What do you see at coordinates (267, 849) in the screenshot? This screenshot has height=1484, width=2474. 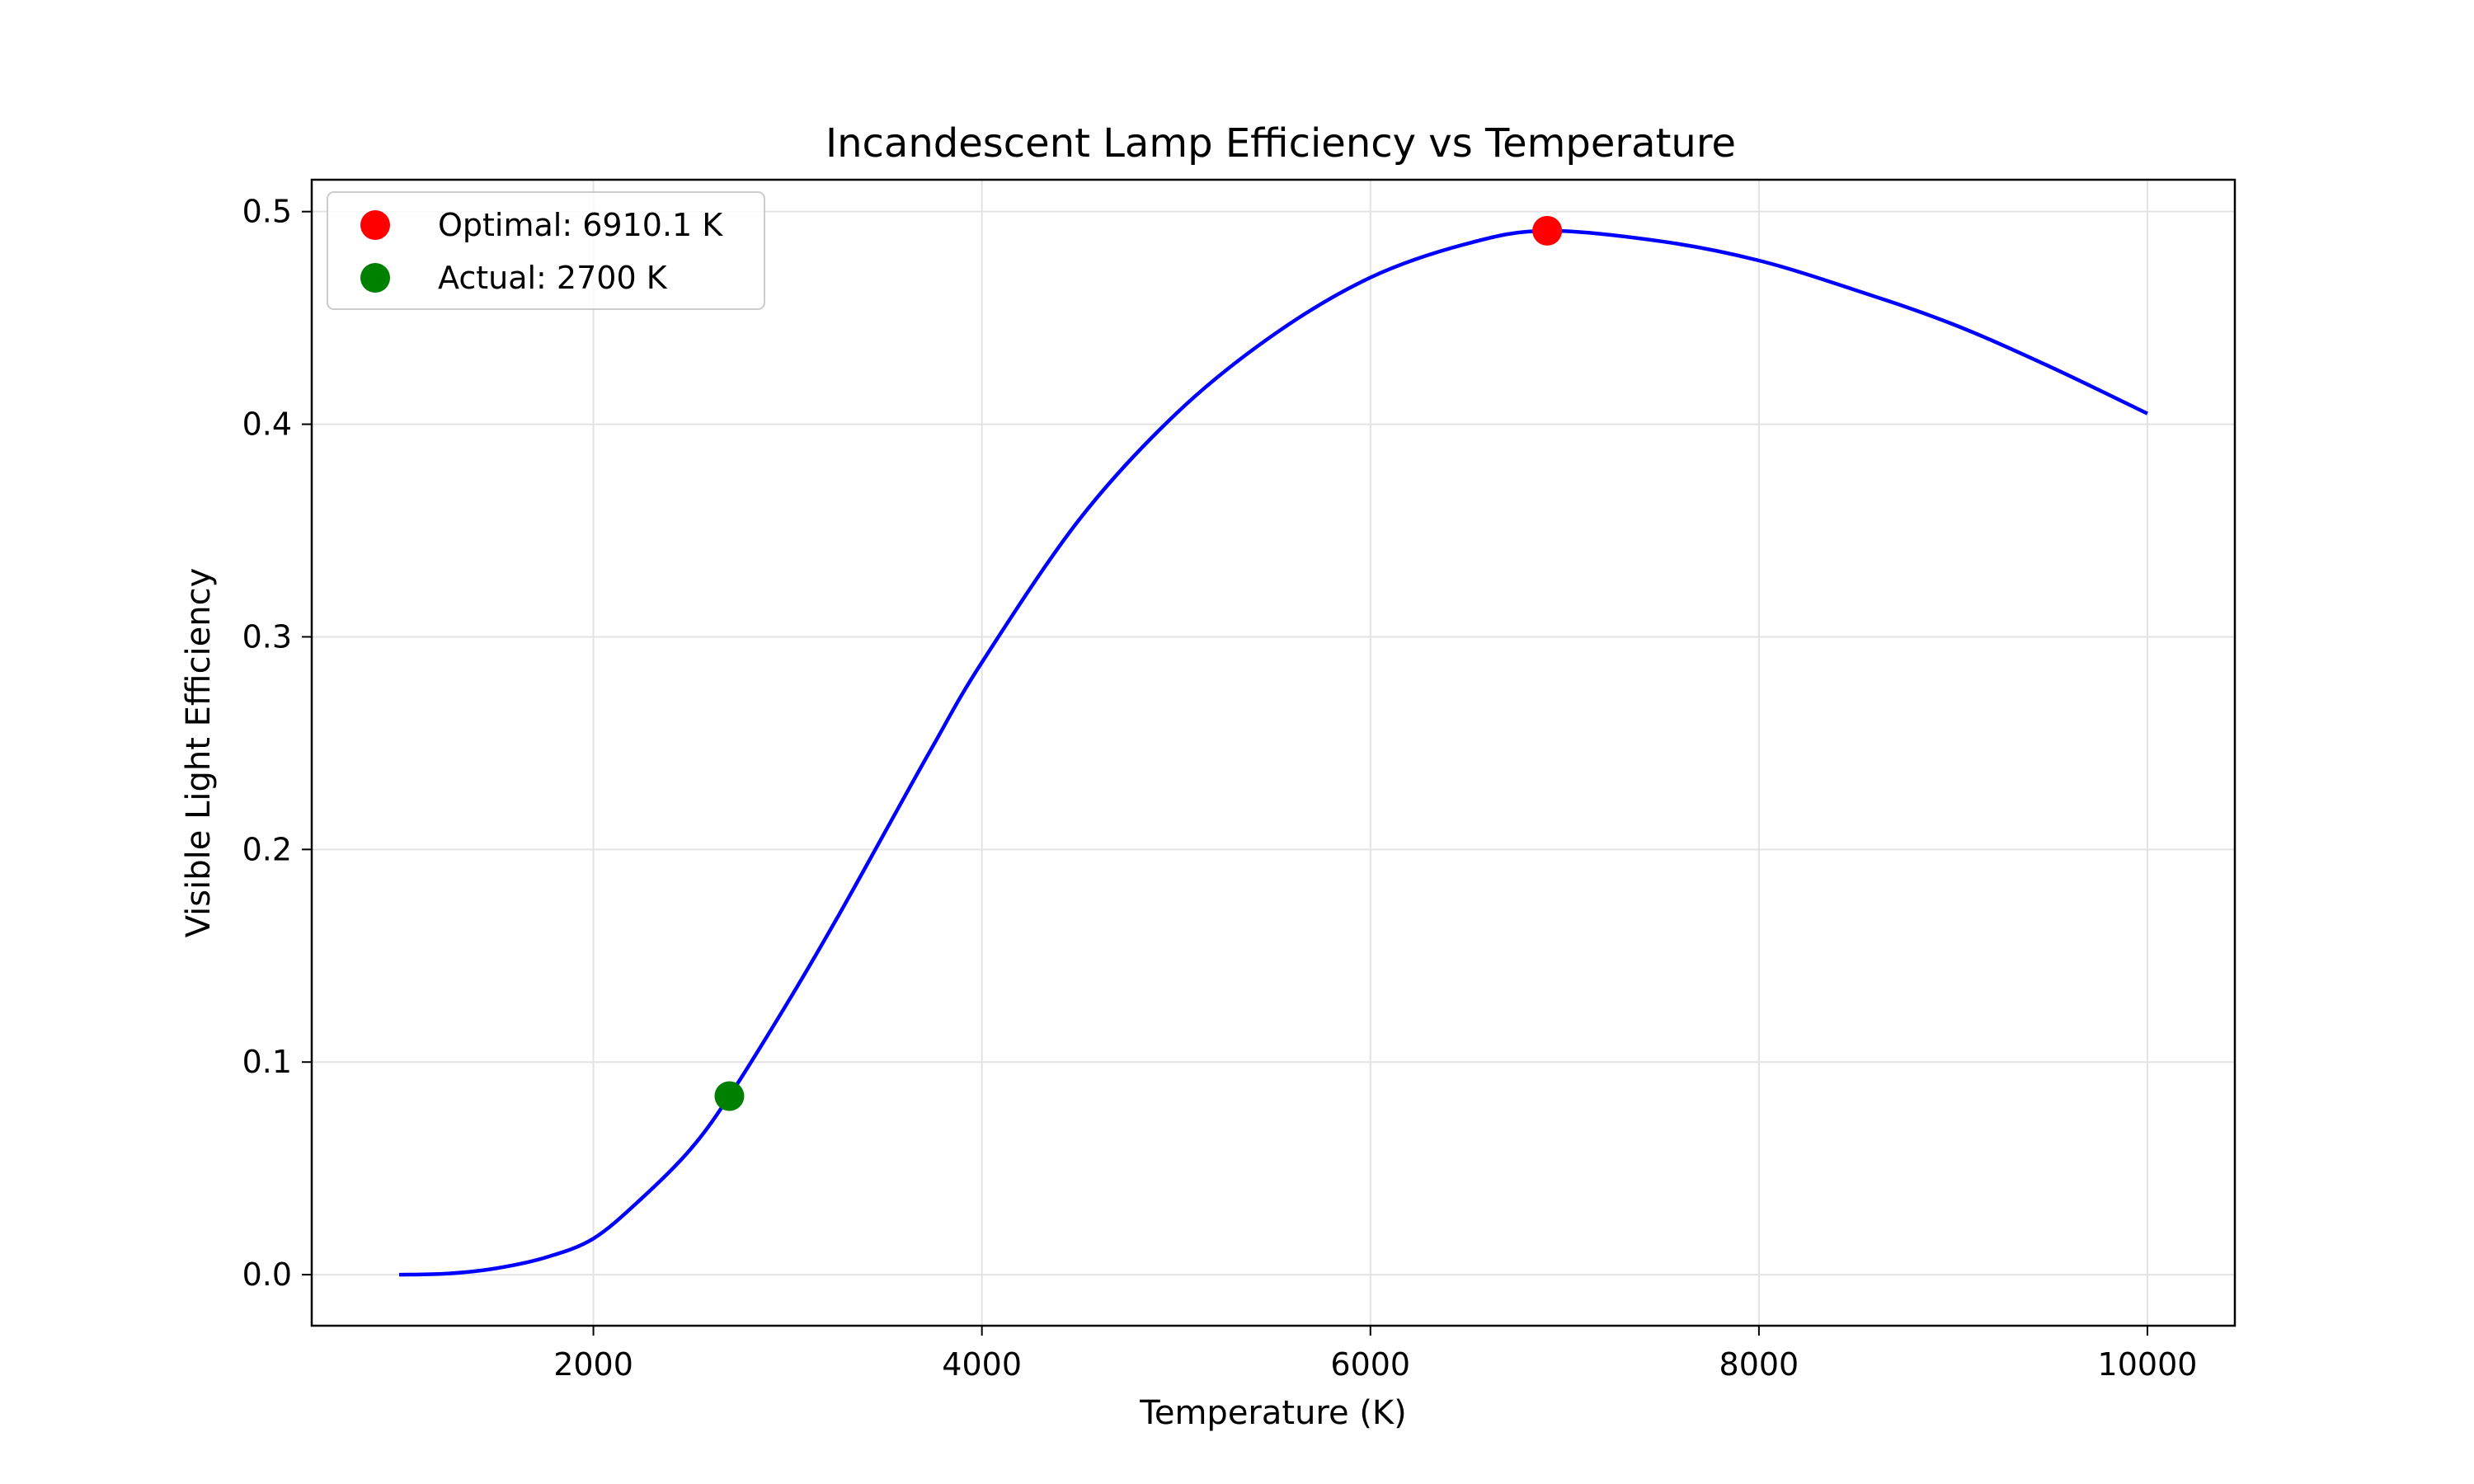 I see `y-tick-label: 0.2` at bounding box center [267, 849].